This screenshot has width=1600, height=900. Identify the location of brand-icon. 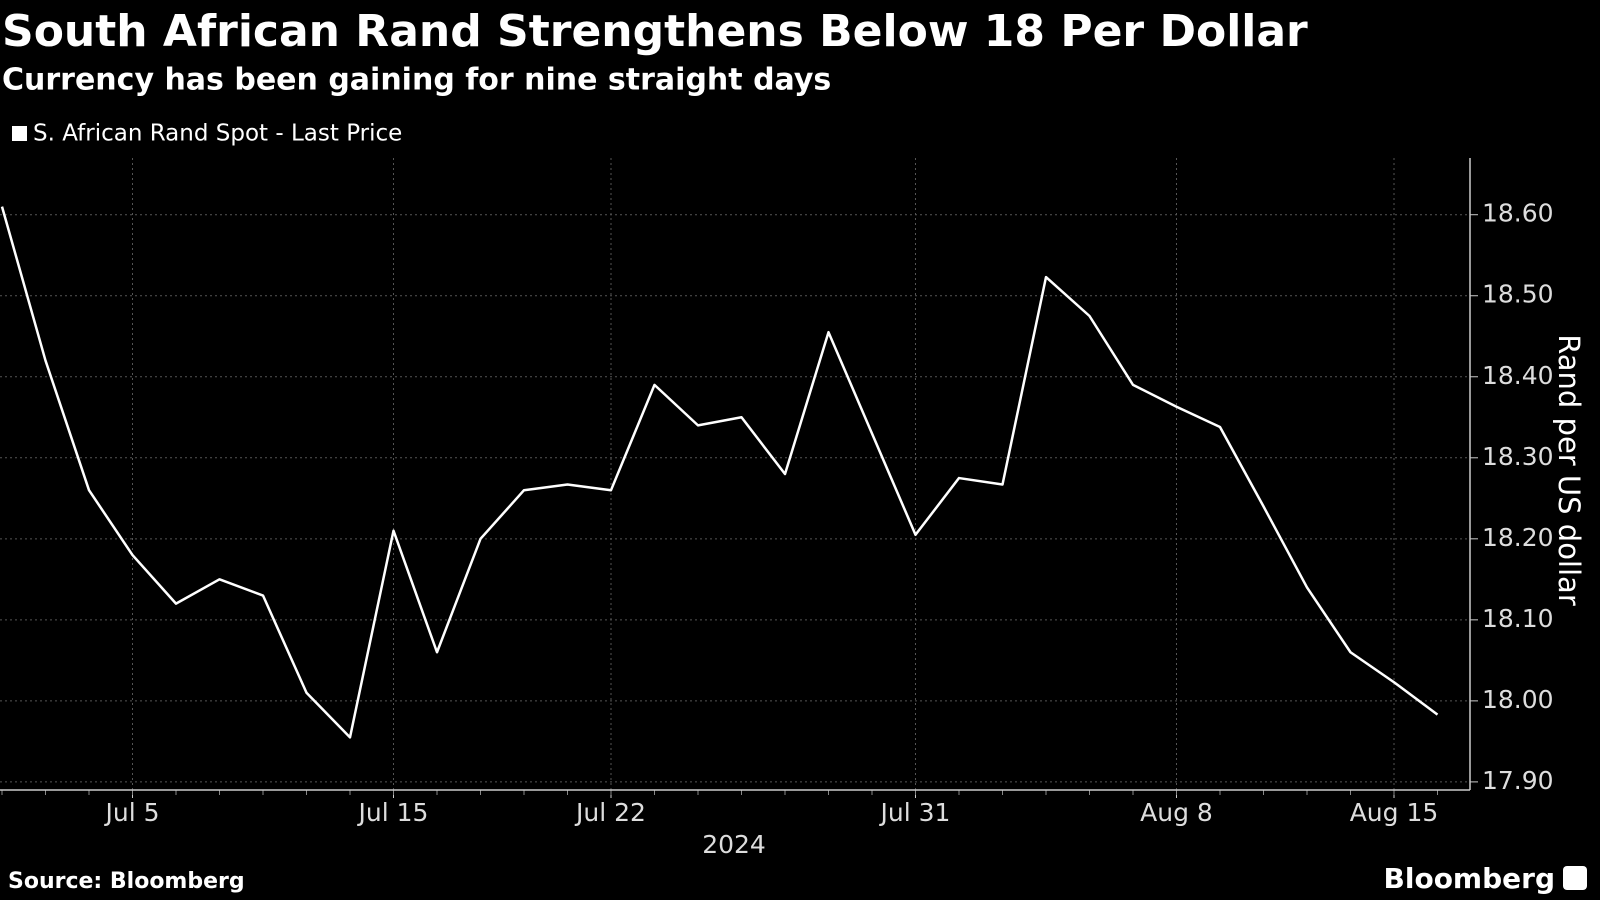
(1575, 878).